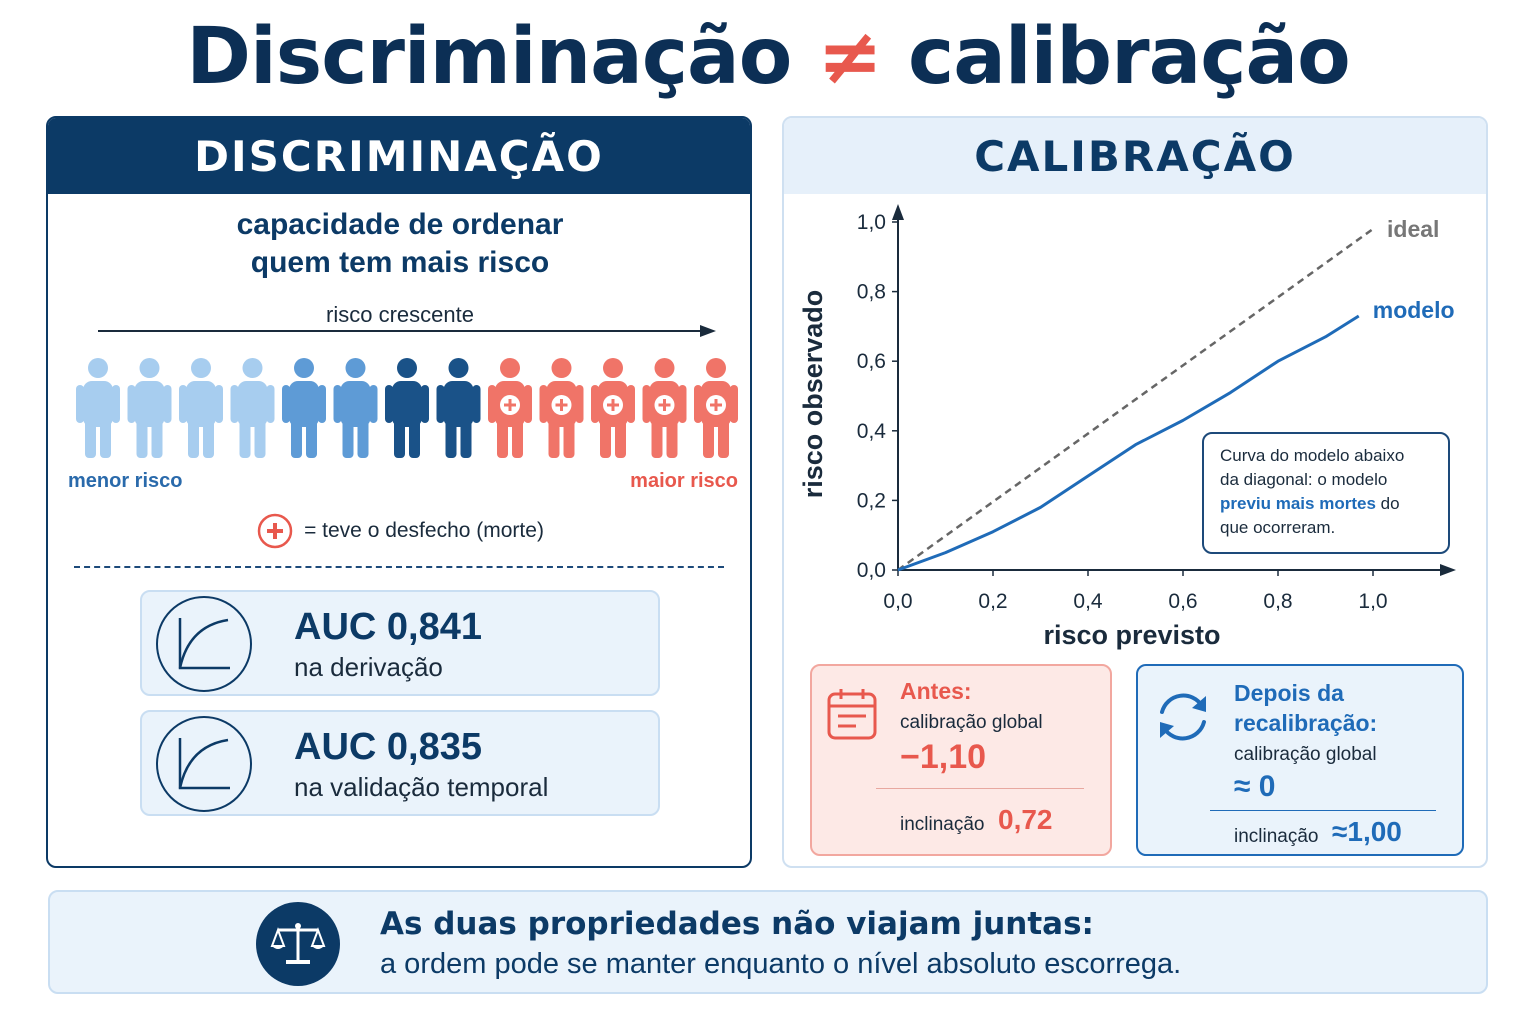 This screenshot has width=1536, height=1024. Describe the element at coordinates (125, 481) in the screenshot. I see `low-risk-label: menor risco` at that location.